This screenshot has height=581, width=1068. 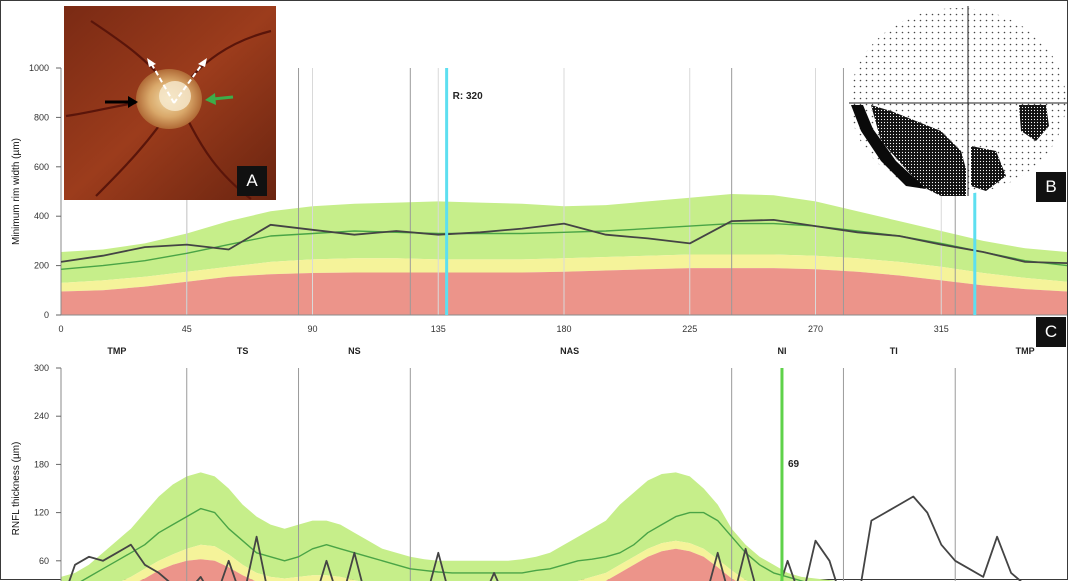 What do you see at coordinates (794, 464) in the screenshot?
I see `cursor-value-label: 69` at bounding box center [794, 464].